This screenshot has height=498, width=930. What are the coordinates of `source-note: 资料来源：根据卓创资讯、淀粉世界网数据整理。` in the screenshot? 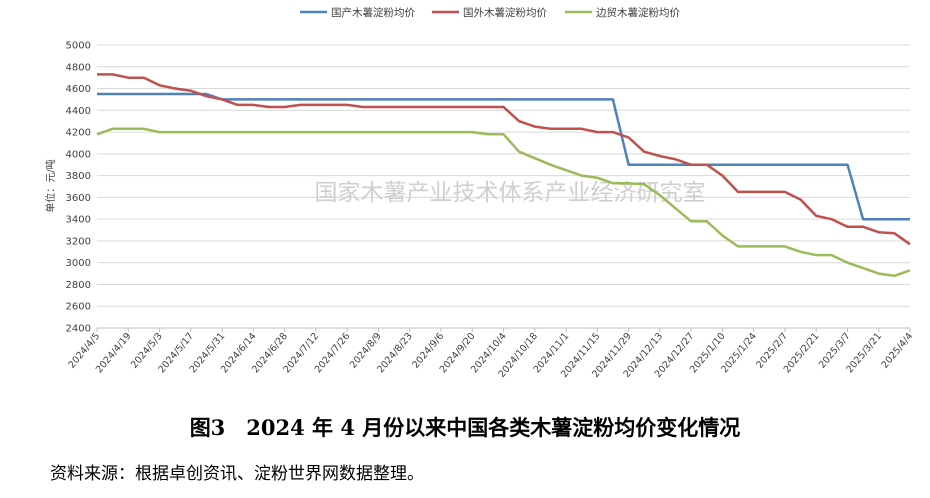 It's located at (237, 474).